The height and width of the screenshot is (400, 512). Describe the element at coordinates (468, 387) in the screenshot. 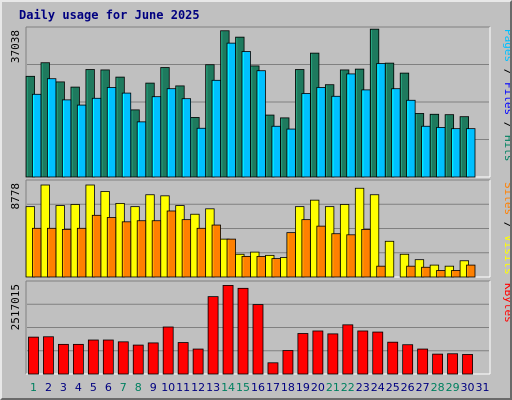

I see `x-tick-label-day-30: 30` at that location.